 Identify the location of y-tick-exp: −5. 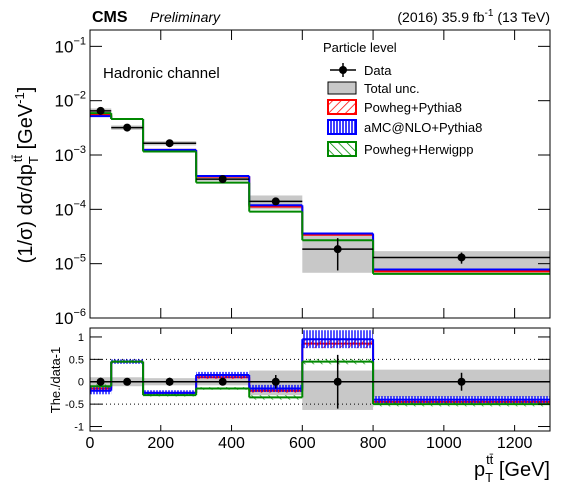
(79, 259).